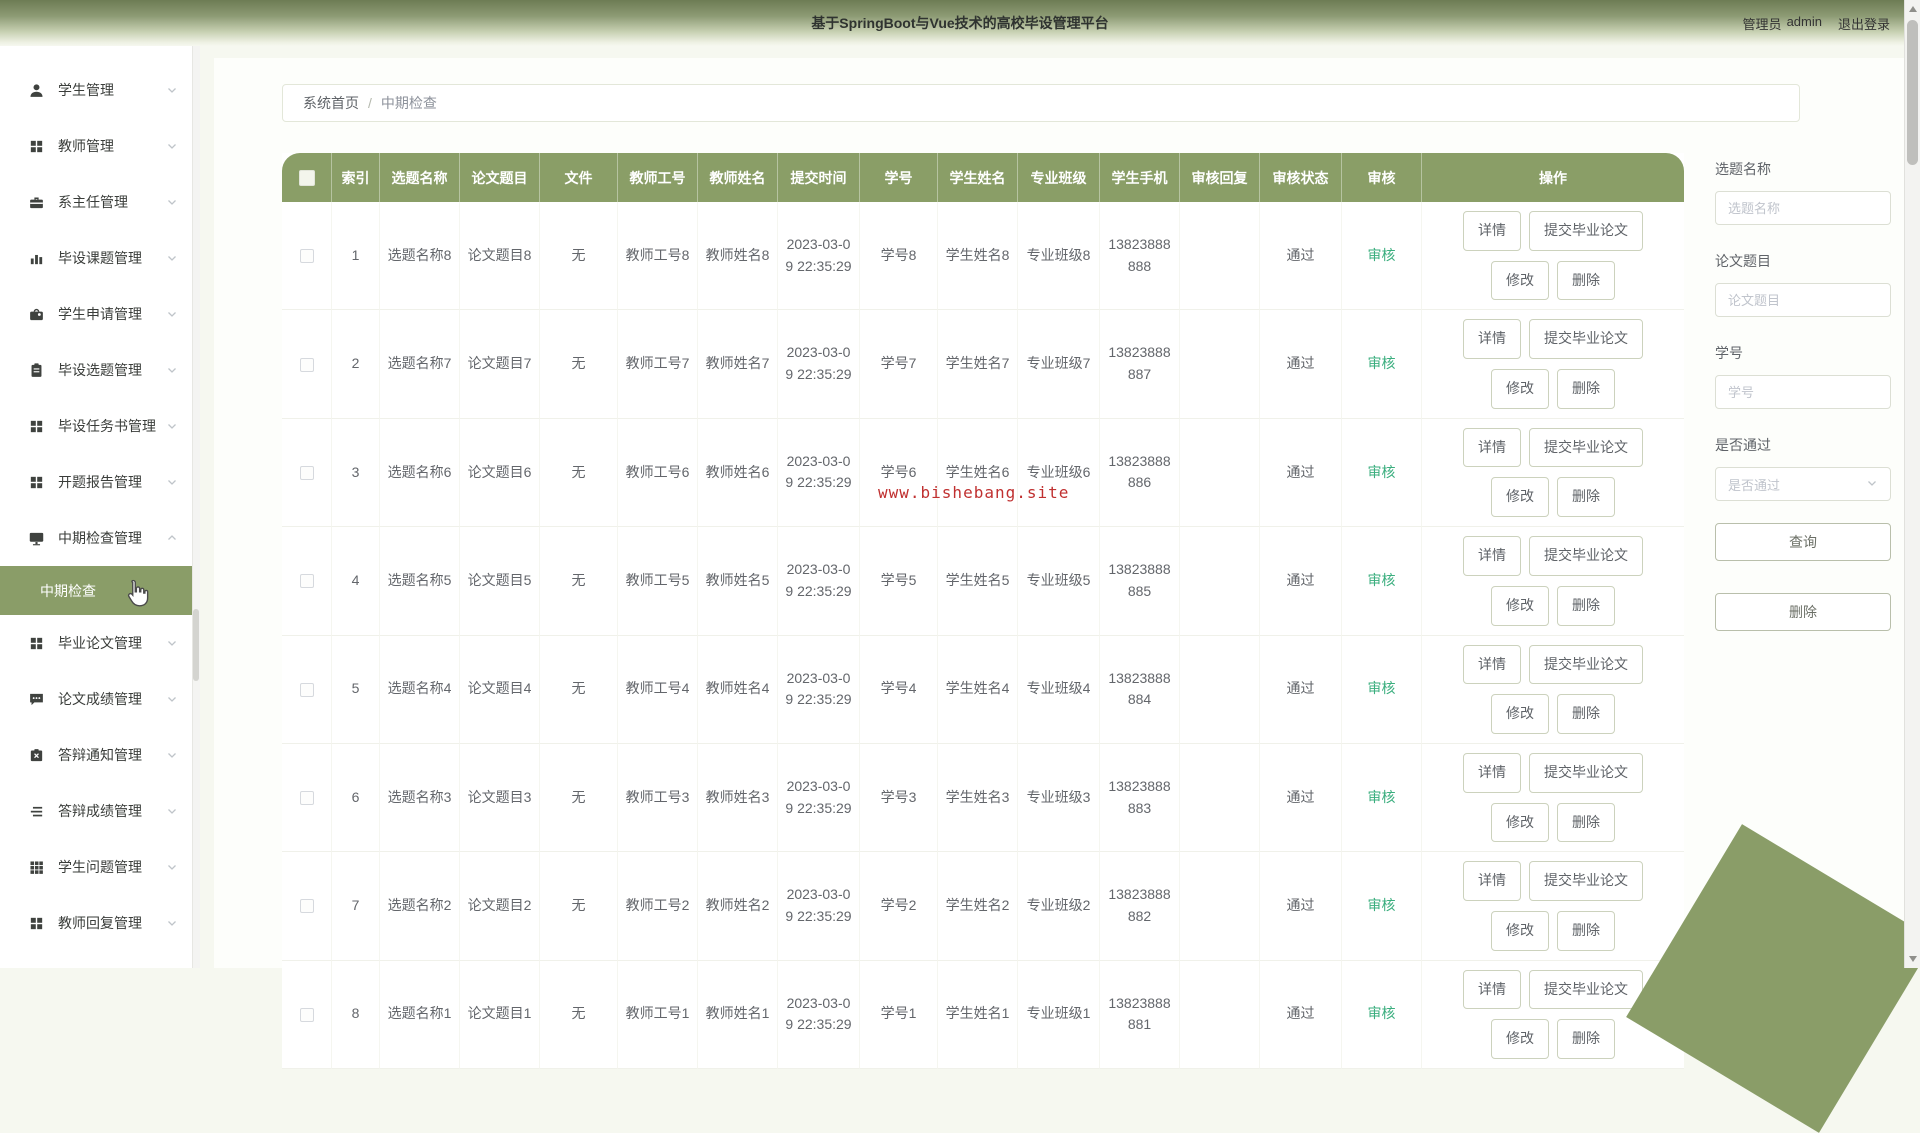  What do you see at coordinates (1140, 798) in the screenshot?
I see `cell-phone: 13823888883` at bounding box center [1140, 798].